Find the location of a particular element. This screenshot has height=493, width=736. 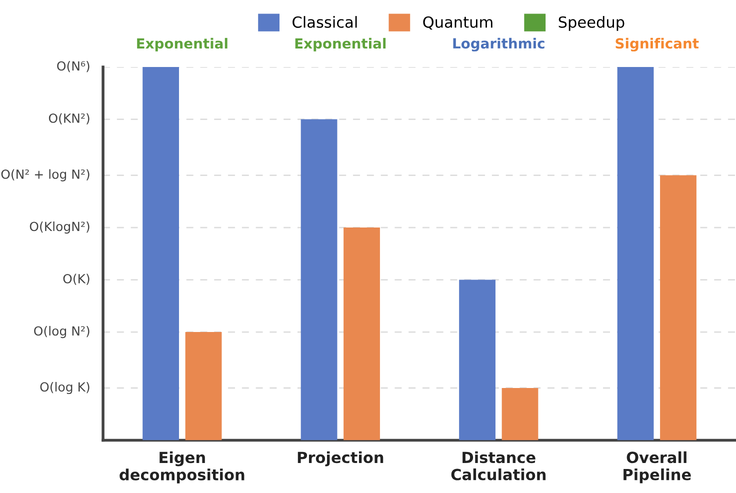

x-tick-label: Projection is located at coordinates (341, 458).